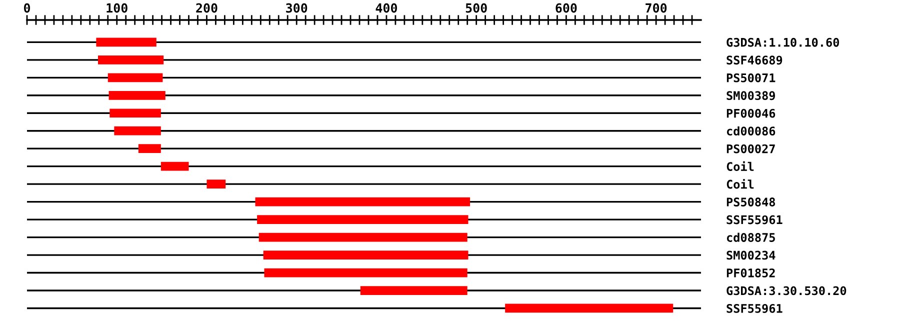 The height and width of the screenshot is (328, 900). What do you see at coordinates (751, 77) in the screenshot?
I see `y-tick-label: PS50071` at bounding box center [751, 77].